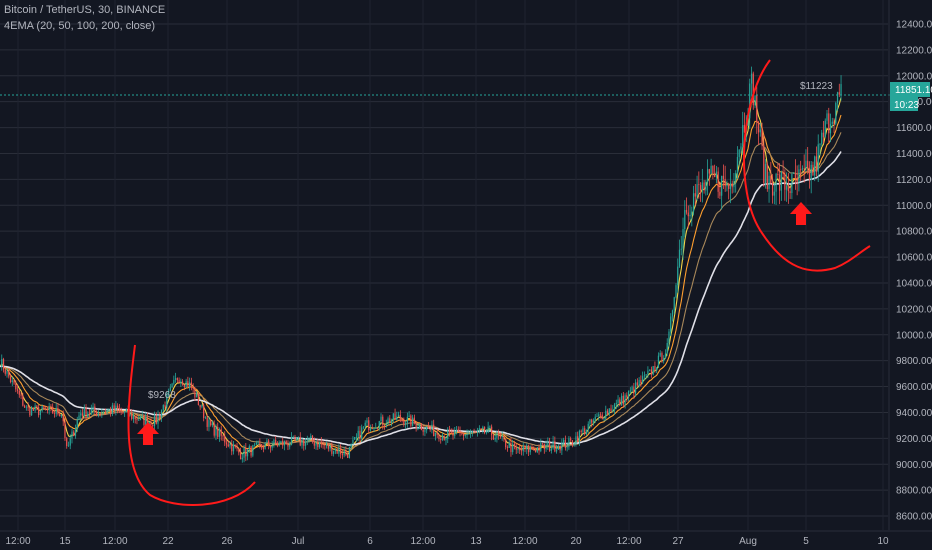 This screenshot has width=932, height=550. I want to click on y-tick-label: 11600.00, so click(914, 128).